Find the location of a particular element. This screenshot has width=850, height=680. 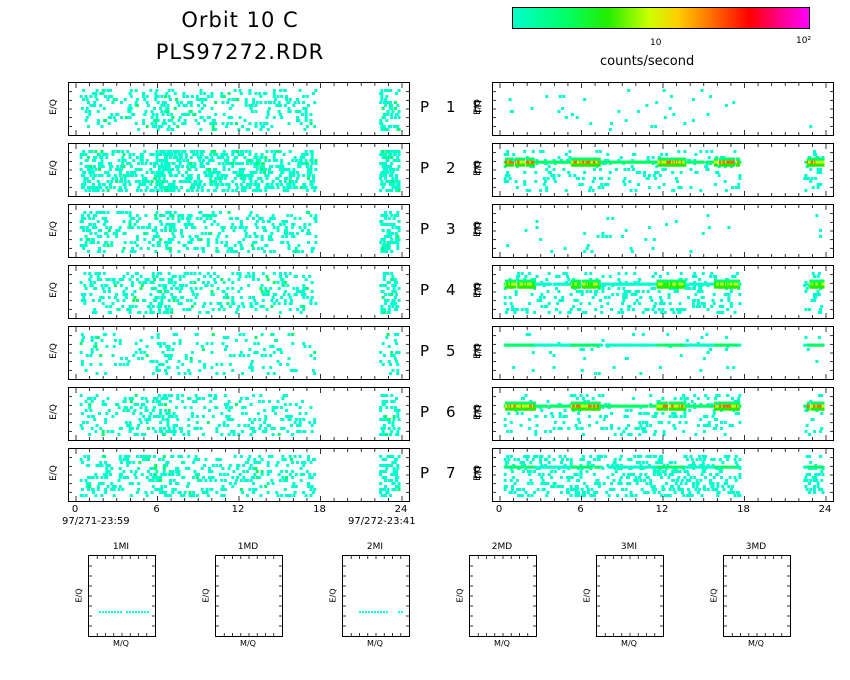

colorbar-tick-10: 10 is located at coordinates (656, 43).